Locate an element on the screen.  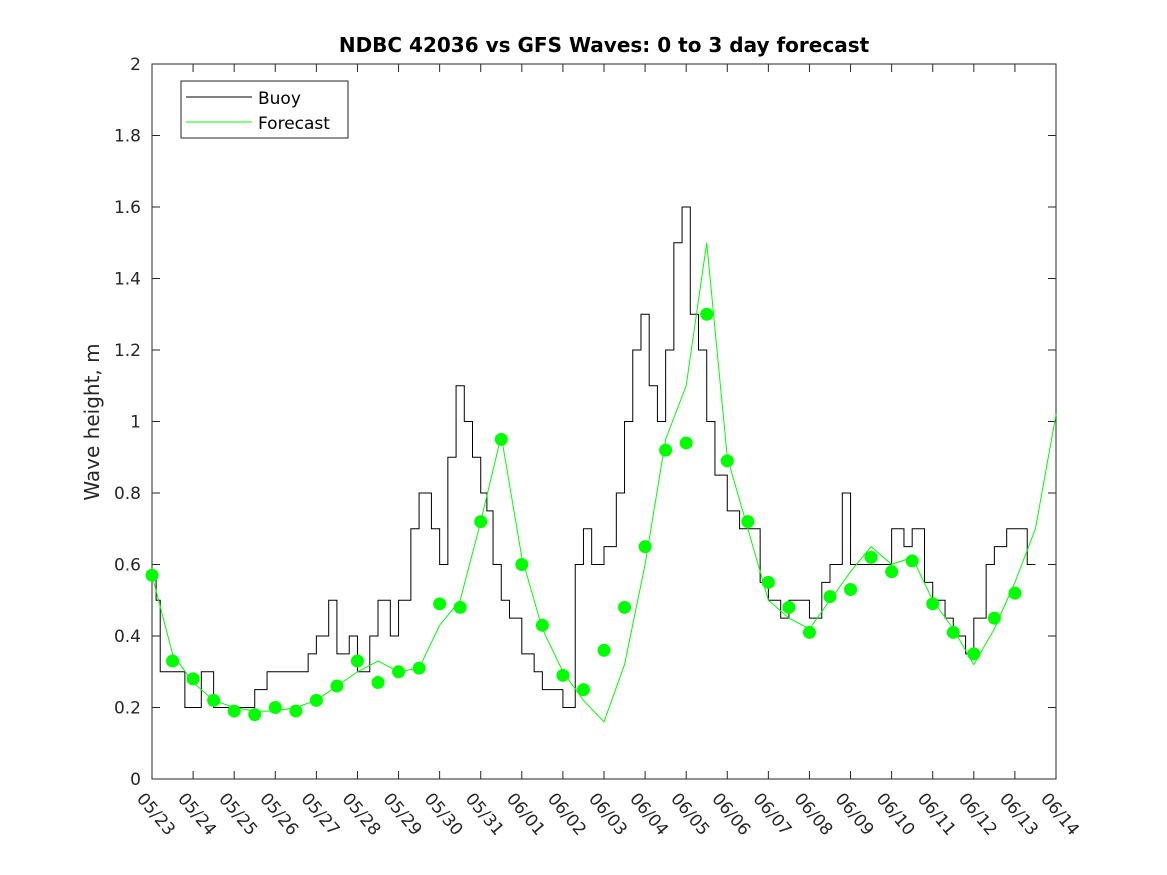
x-tick-label: 06/03 is located at coordinates (607, 814).